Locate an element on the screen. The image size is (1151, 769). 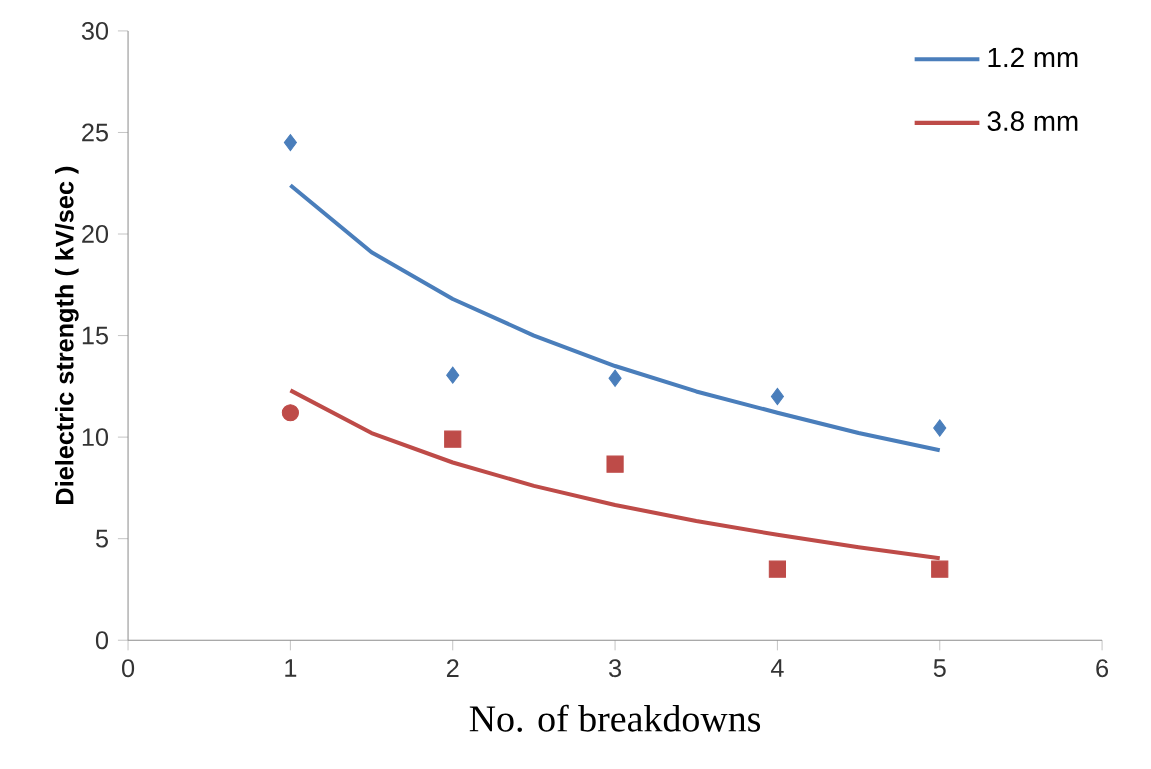
y-tick-label: 10 is located at coordinates (95, 437).